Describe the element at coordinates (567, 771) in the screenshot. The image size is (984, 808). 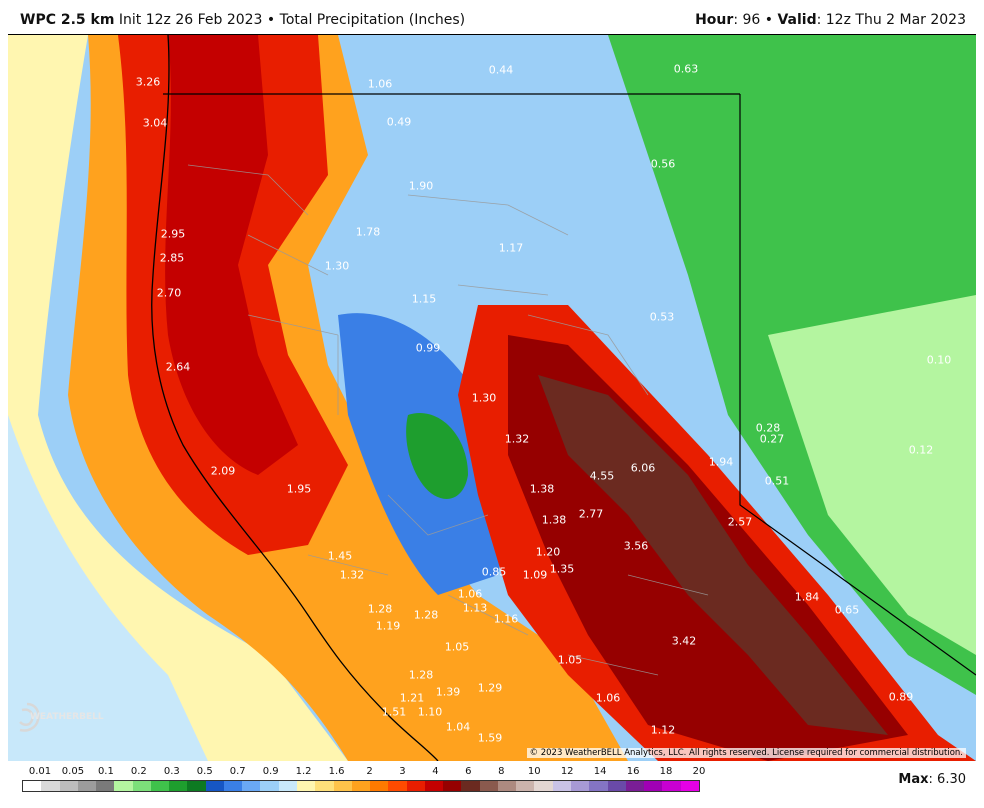
I see `legend-tick-label: 12` at that location.